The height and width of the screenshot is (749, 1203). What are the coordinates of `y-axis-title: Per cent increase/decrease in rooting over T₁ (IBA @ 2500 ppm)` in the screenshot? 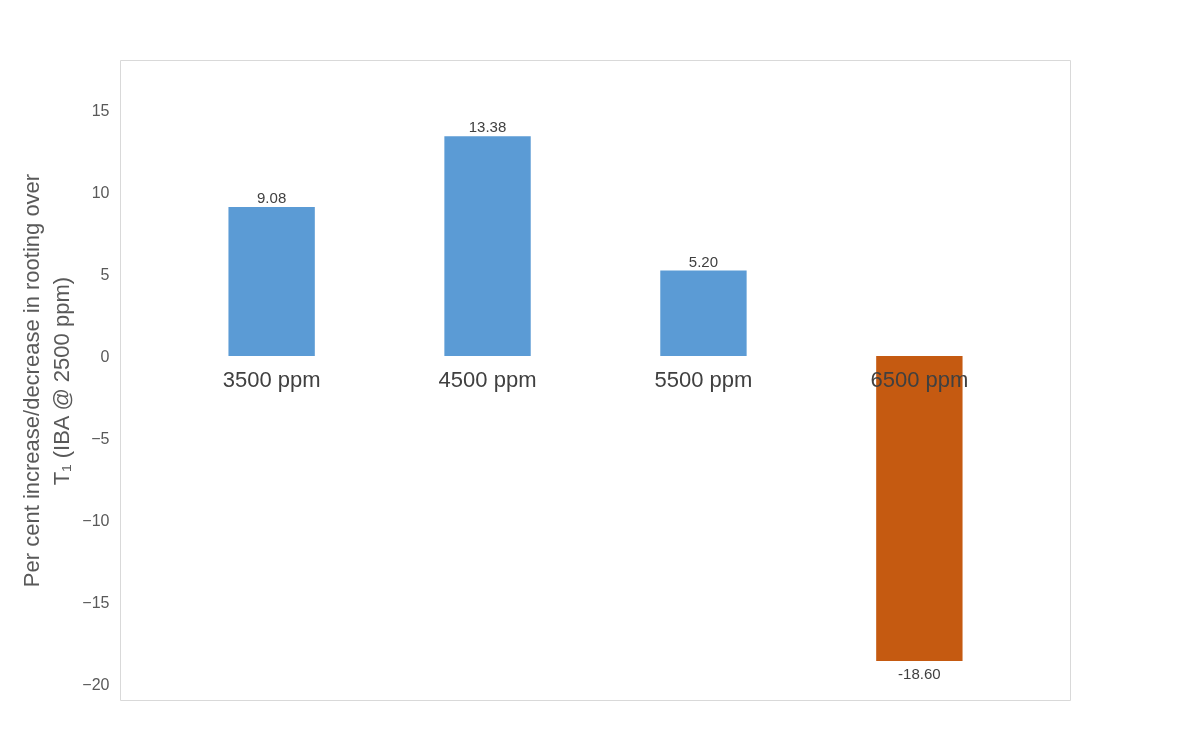 It's located at (47, 380).